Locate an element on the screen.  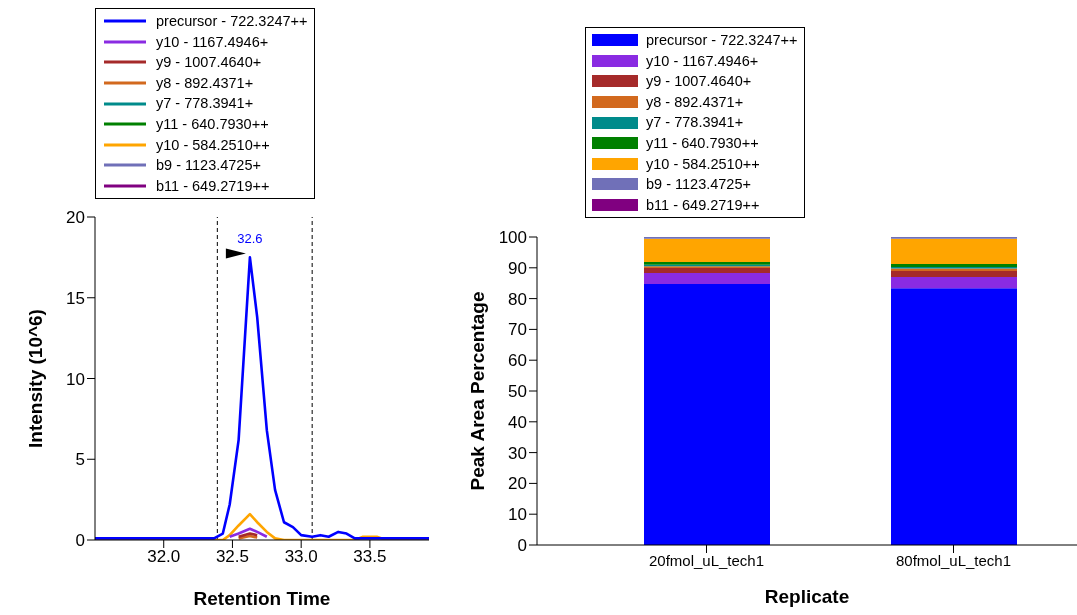
y-tick-label: 50 is located at coordinates (517, 392).